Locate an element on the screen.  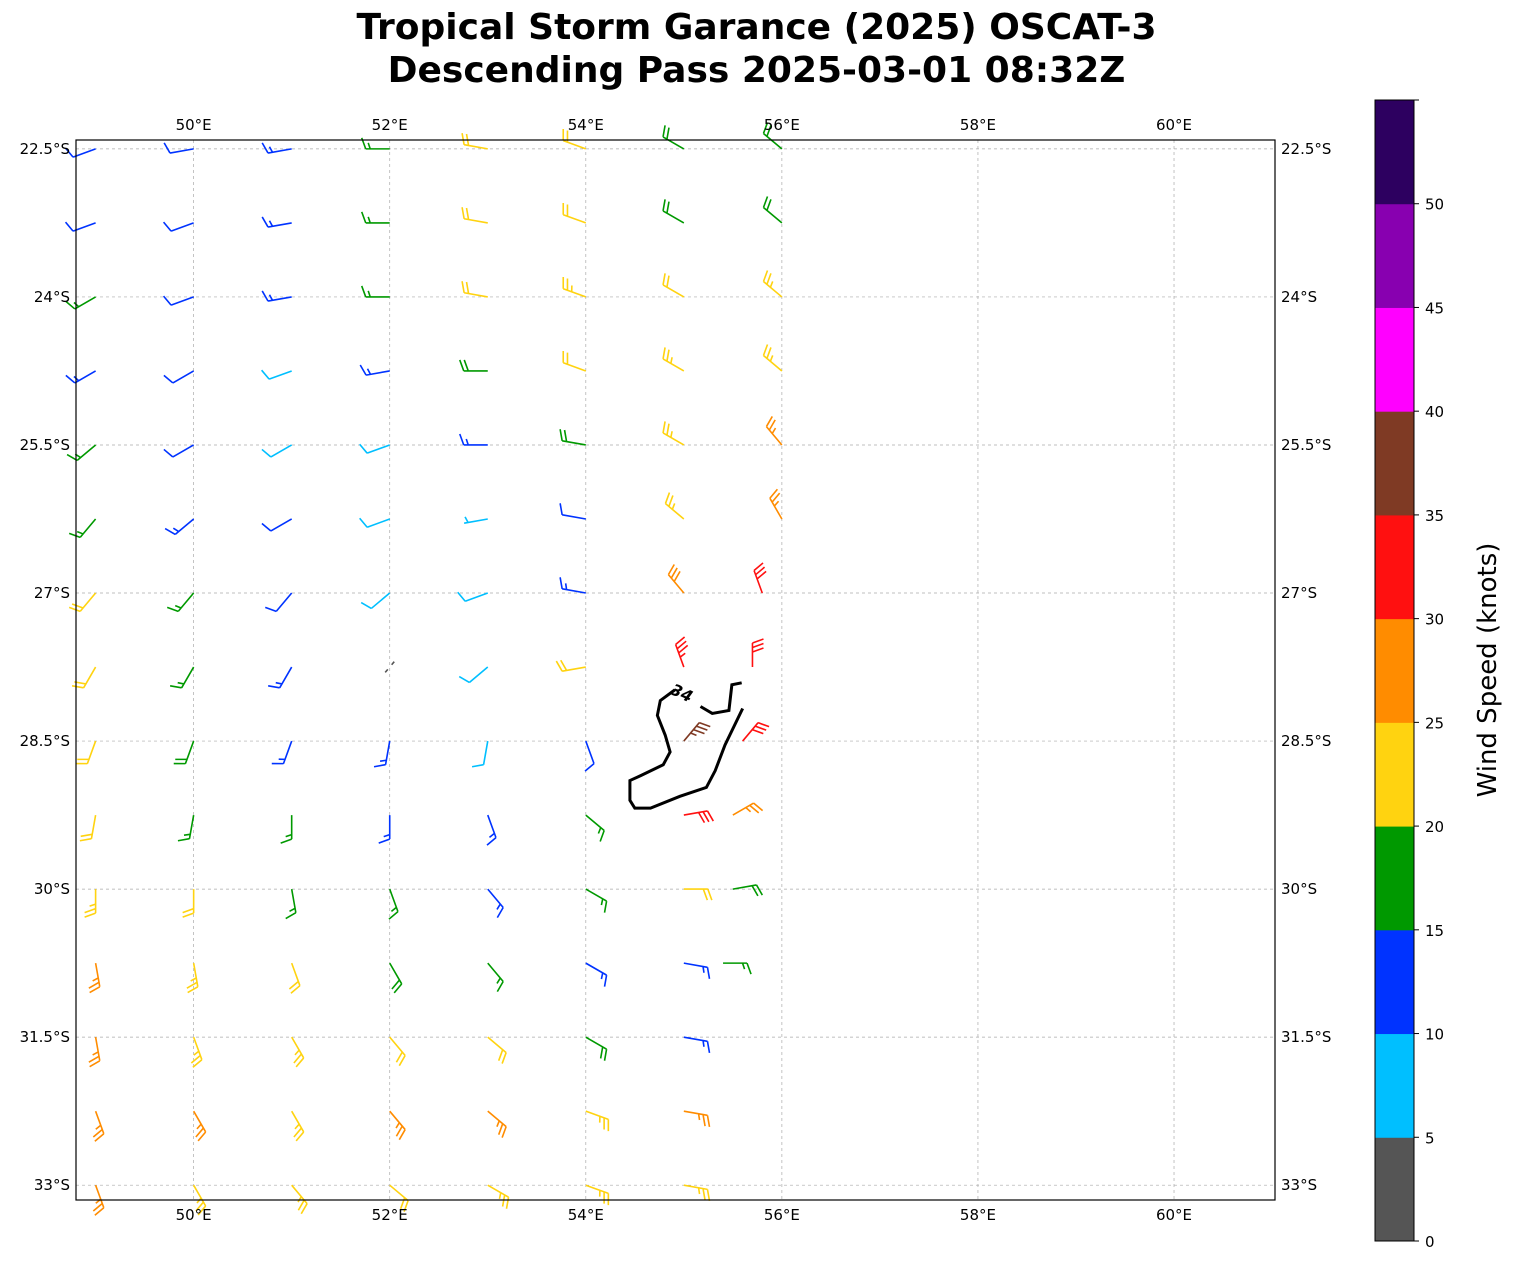
lon-tick-label-bottom: 58°E is located at coordinates (978, 1215).